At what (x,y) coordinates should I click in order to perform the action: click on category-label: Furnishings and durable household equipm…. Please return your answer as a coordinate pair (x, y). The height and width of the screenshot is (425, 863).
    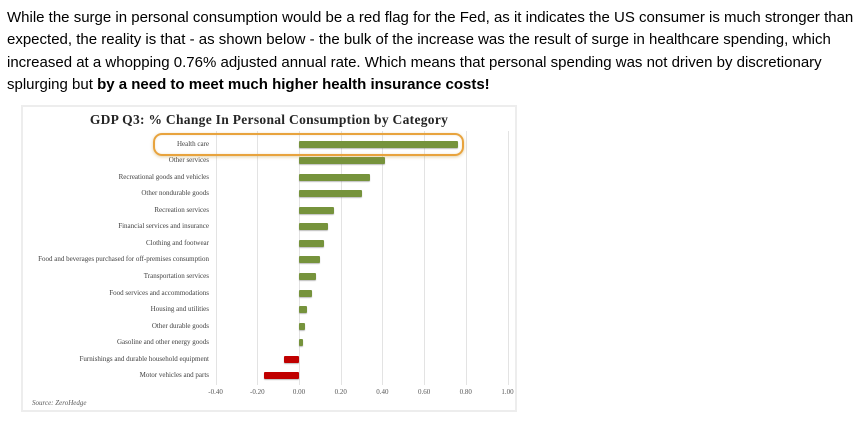
    Looking at the image, I should click on (144, 358).